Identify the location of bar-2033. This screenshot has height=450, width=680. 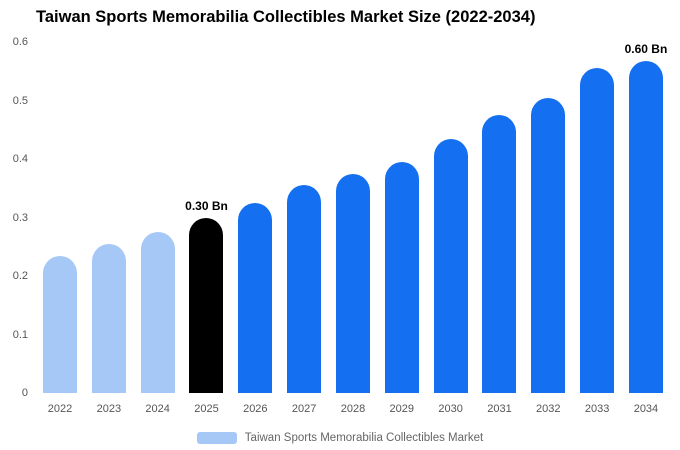
(597, 230).